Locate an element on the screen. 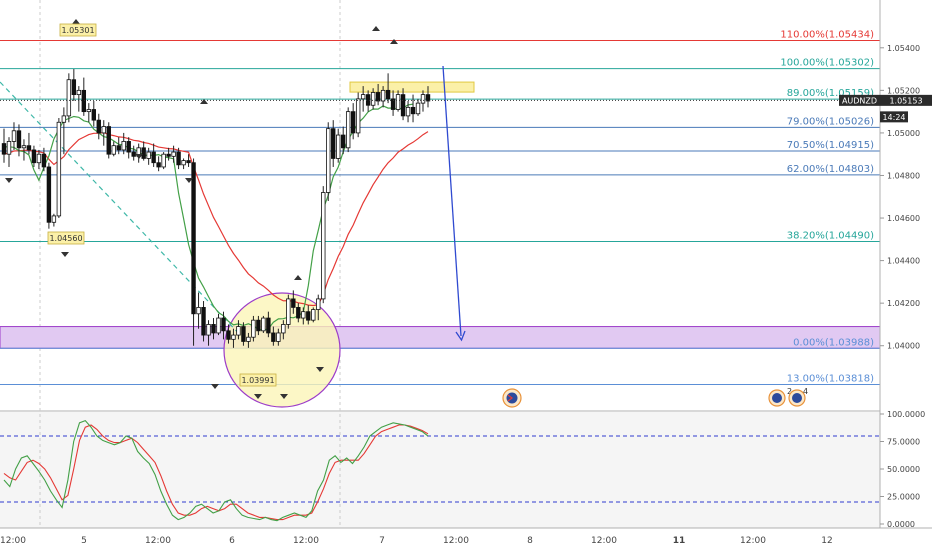 The height and width of the screenshot is (550, 932). fib-level-label: 70.50%(1.04915) is located at coordinates (830, 145).